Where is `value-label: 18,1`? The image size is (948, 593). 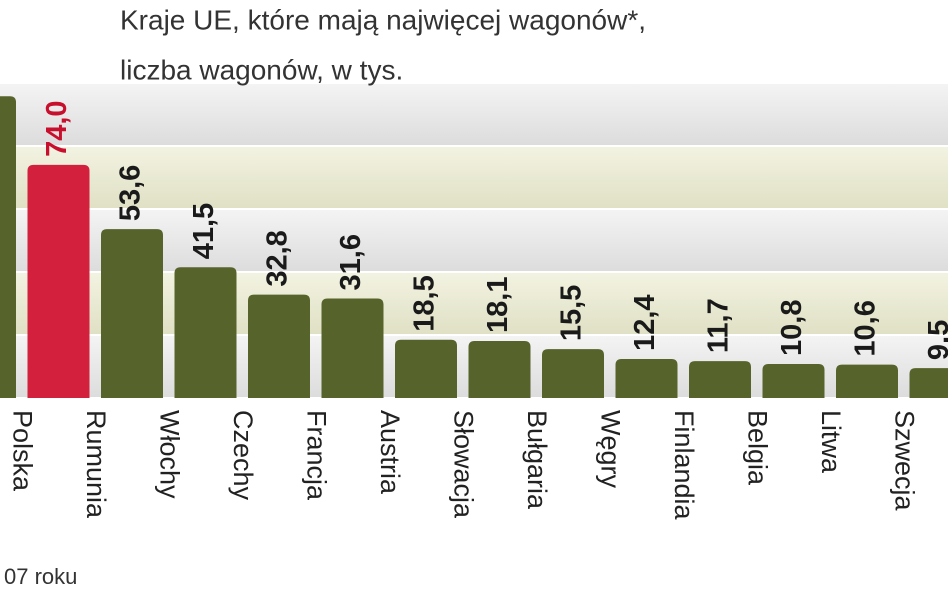 value-label: 18,1 is located at coordinates (498, 305).